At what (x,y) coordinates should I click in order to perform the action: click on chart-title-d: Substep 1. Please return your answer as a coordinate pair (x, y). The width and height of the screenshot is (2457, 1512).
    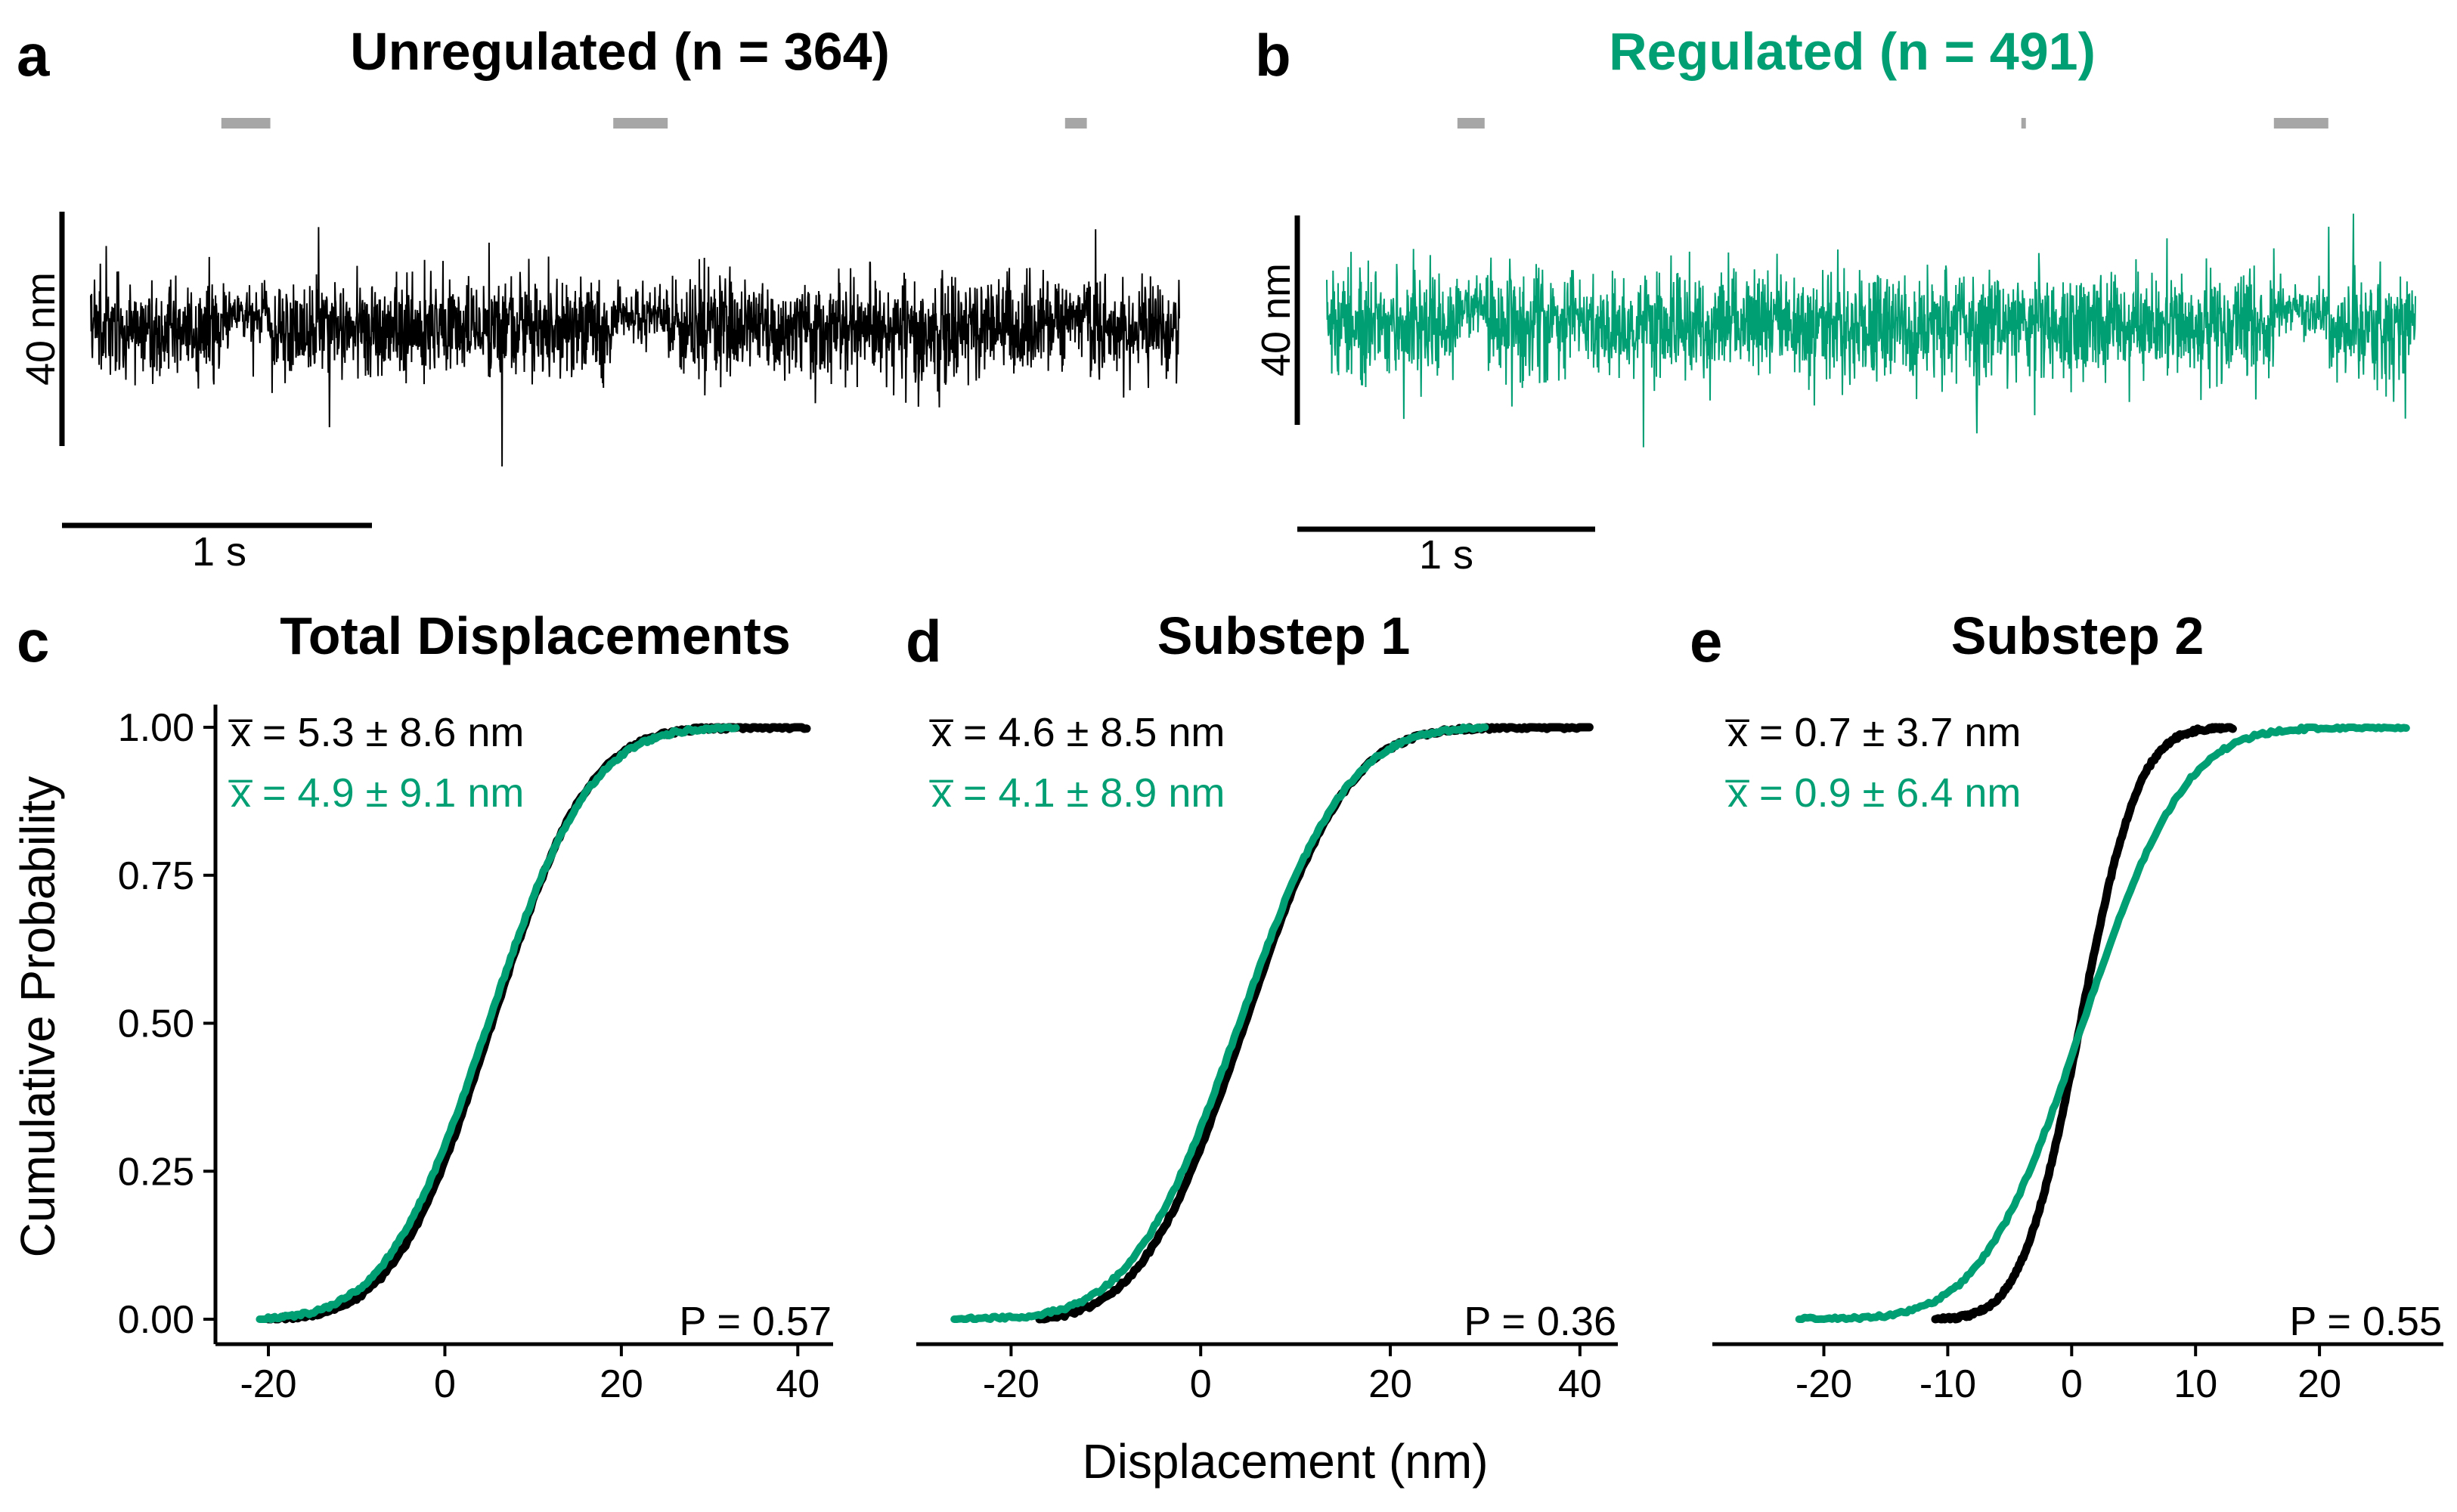
    Looking at the image, I should click on (1284, 635).